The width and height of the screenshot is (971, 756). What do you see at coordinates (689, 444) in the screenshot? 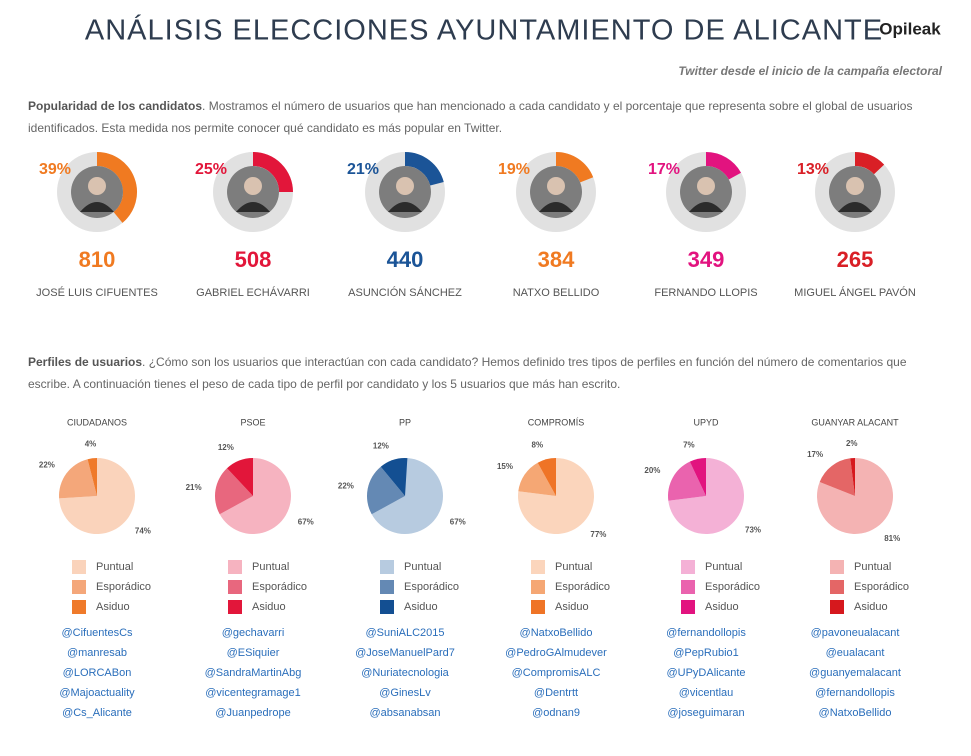
I see `slice-label: 7%` at bounding box center [689, 444].